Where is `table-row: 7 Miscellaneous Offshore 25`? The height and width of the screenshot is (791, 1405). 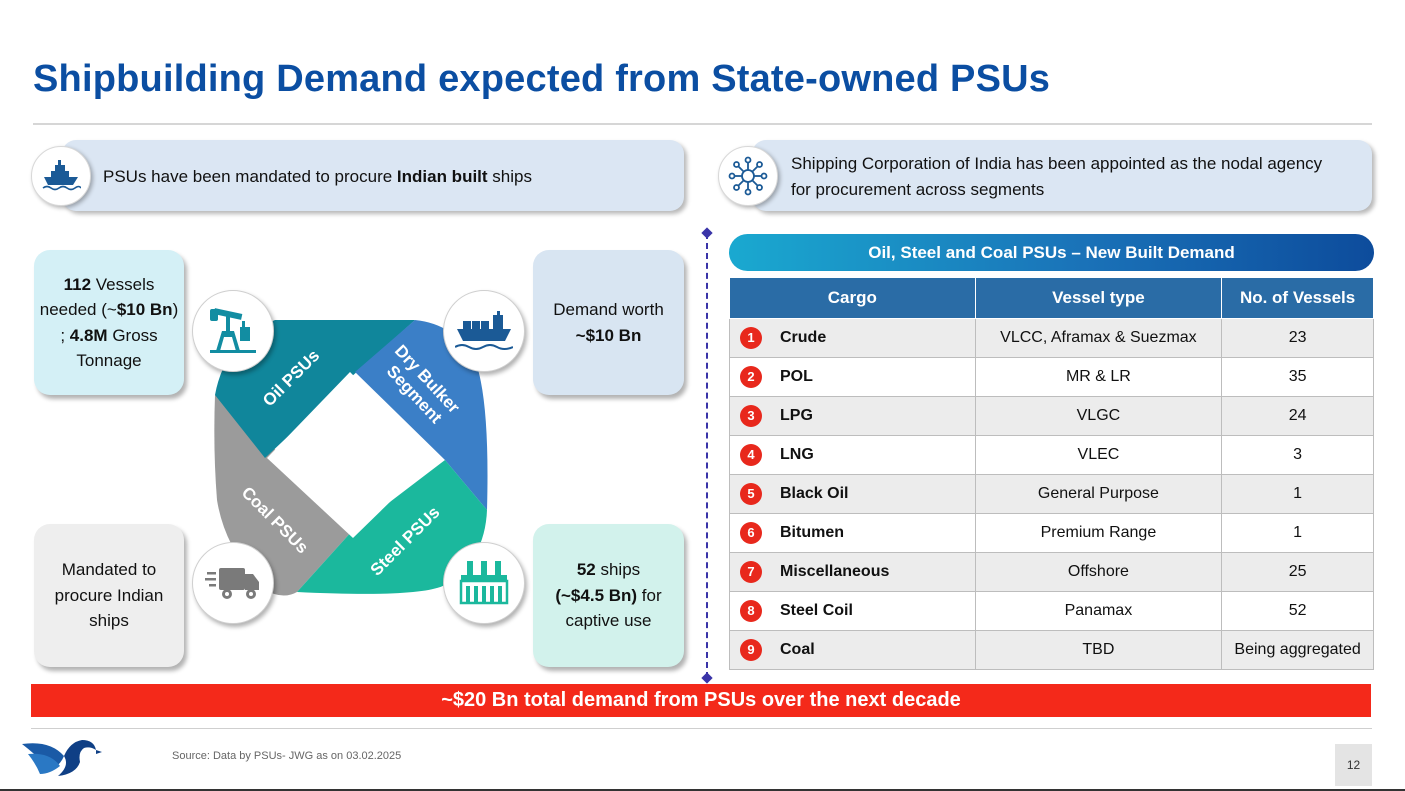 table-row: 7 Miscellaneous Offshore 25 is located at coordinates (1051, 572).